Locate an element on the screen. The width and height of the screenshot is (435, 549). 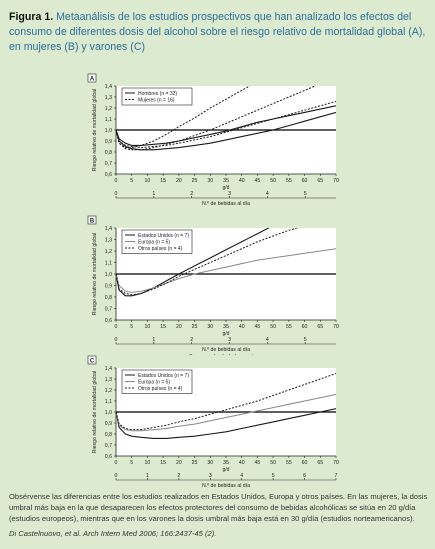
y-tick-label-a: 1,3 is located at coordinates (108, 98).